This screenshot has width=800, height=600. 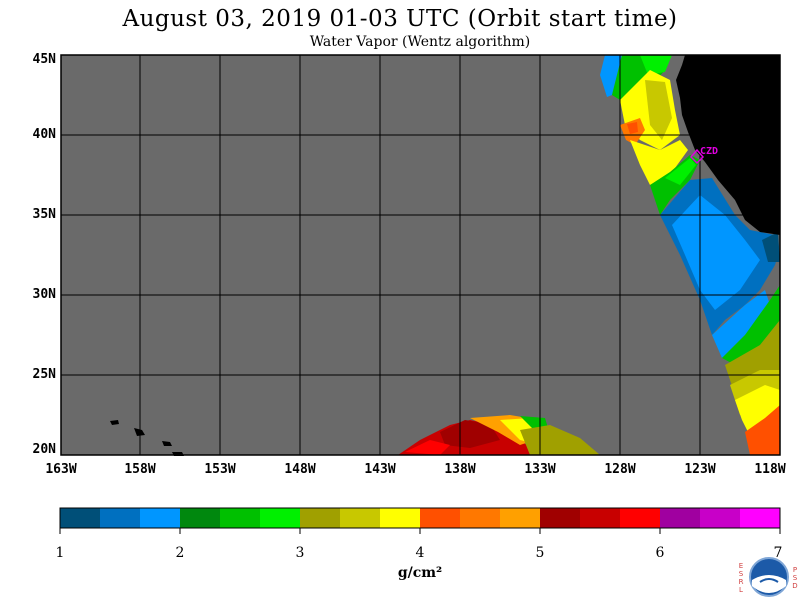 I want to click on colorbar-tick-label: 1, so click(x=60, y=553).